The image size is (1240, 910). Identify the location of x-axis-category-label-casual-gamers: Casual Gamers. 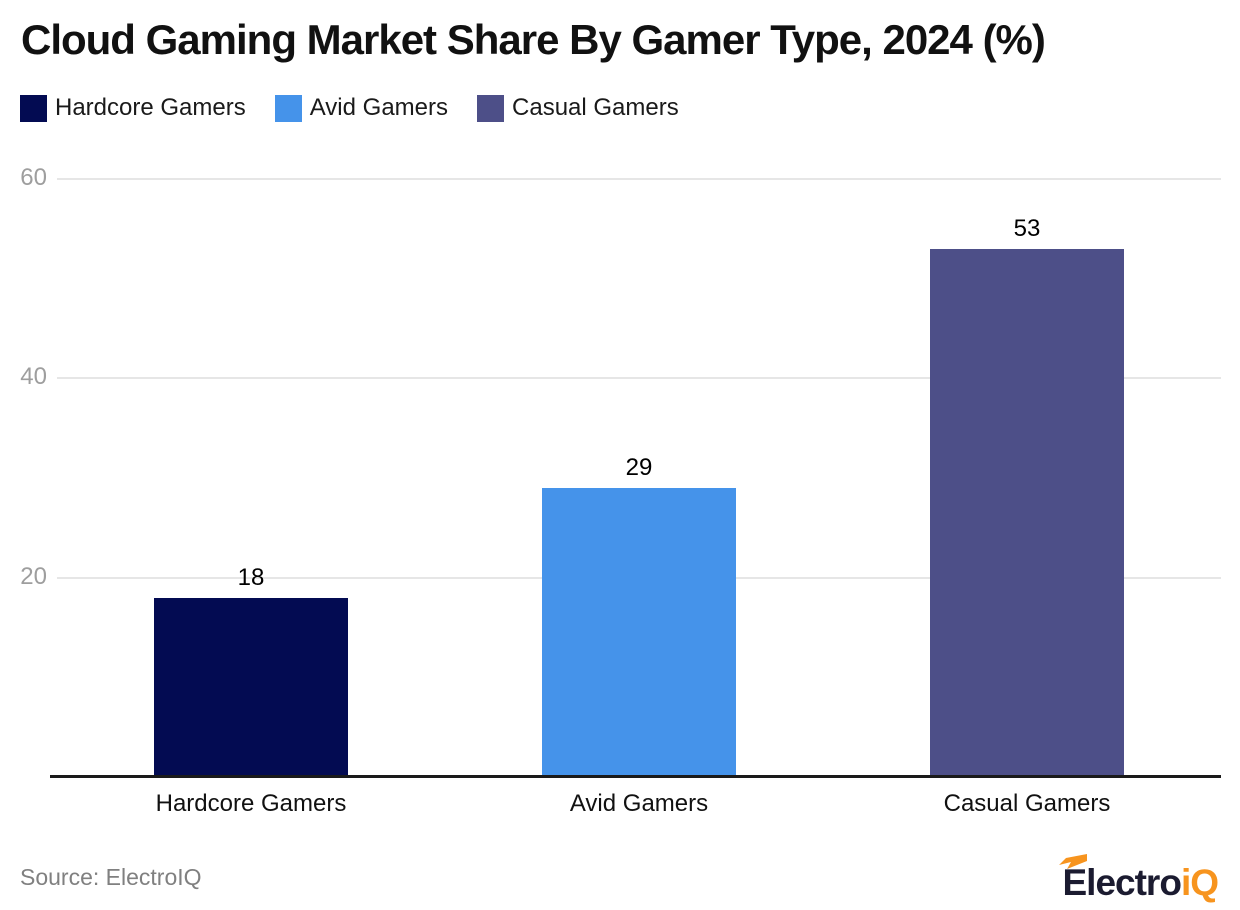
(1027, 803).